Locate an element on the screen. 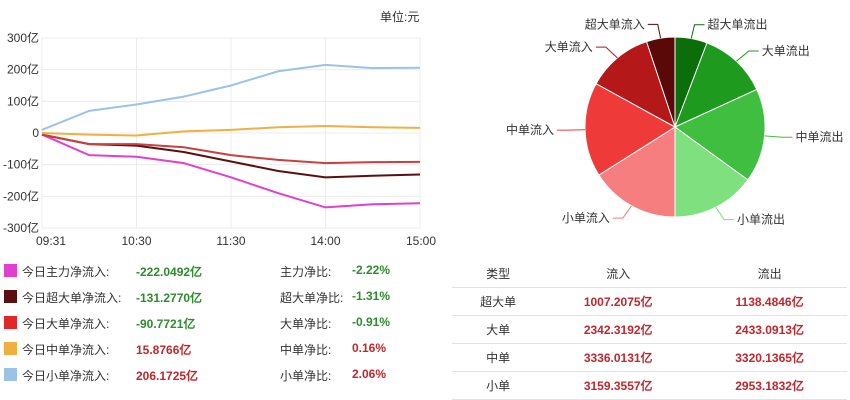 The image size is (850, 400). legend-ratio-label: 大单净比: is located at coordinates (306, 324).